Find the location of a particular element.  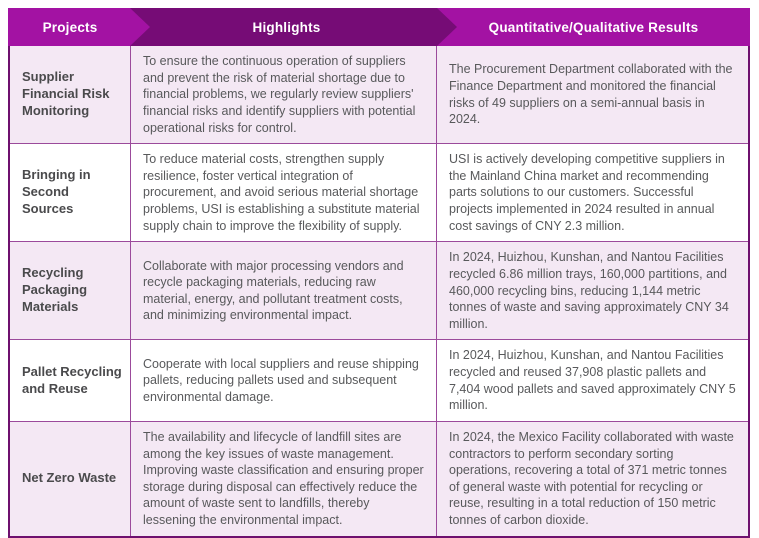

project-cell: Net Zero Waste is located at coordinates (70, 478).